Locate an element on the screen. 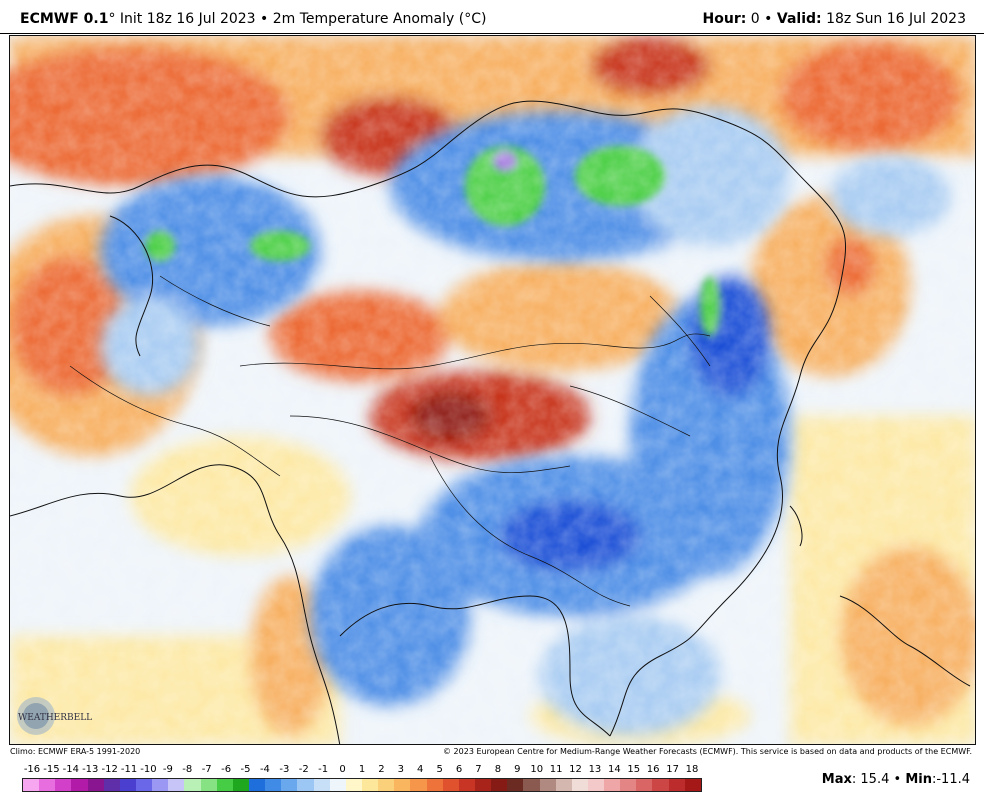 This screenshot has width=984, height=808. product-name: 2m Temperature Anomaly (°C) is located at coordinates (379, 19).